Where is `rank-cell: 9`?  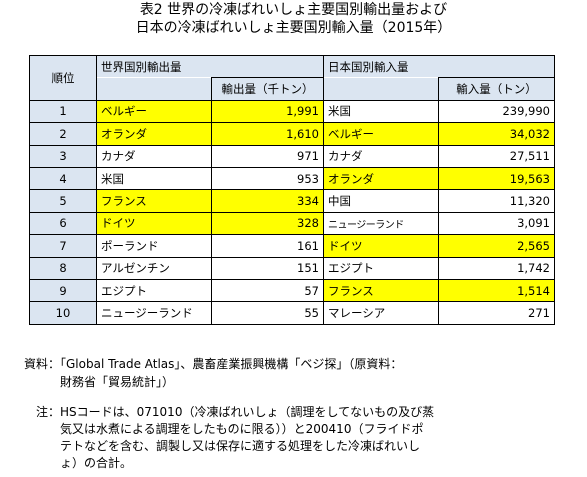 rank-cell: 9 is located at coordinates (63, 290).